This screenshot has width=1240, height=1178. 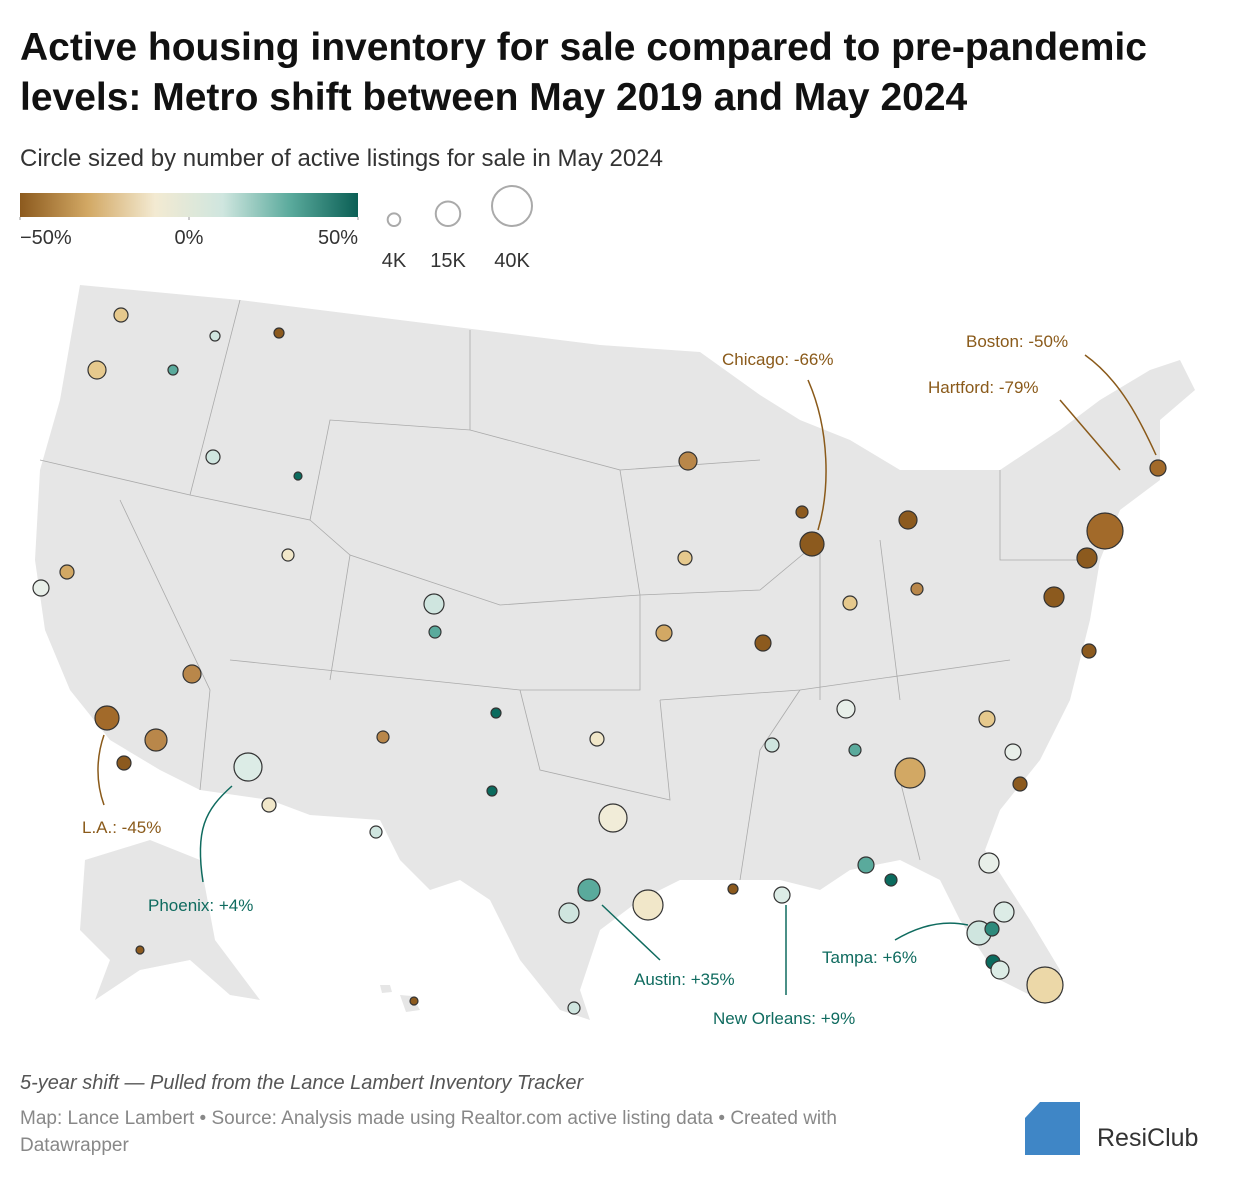 I want to click on logo-mark, so click(x=1052, y=1128).